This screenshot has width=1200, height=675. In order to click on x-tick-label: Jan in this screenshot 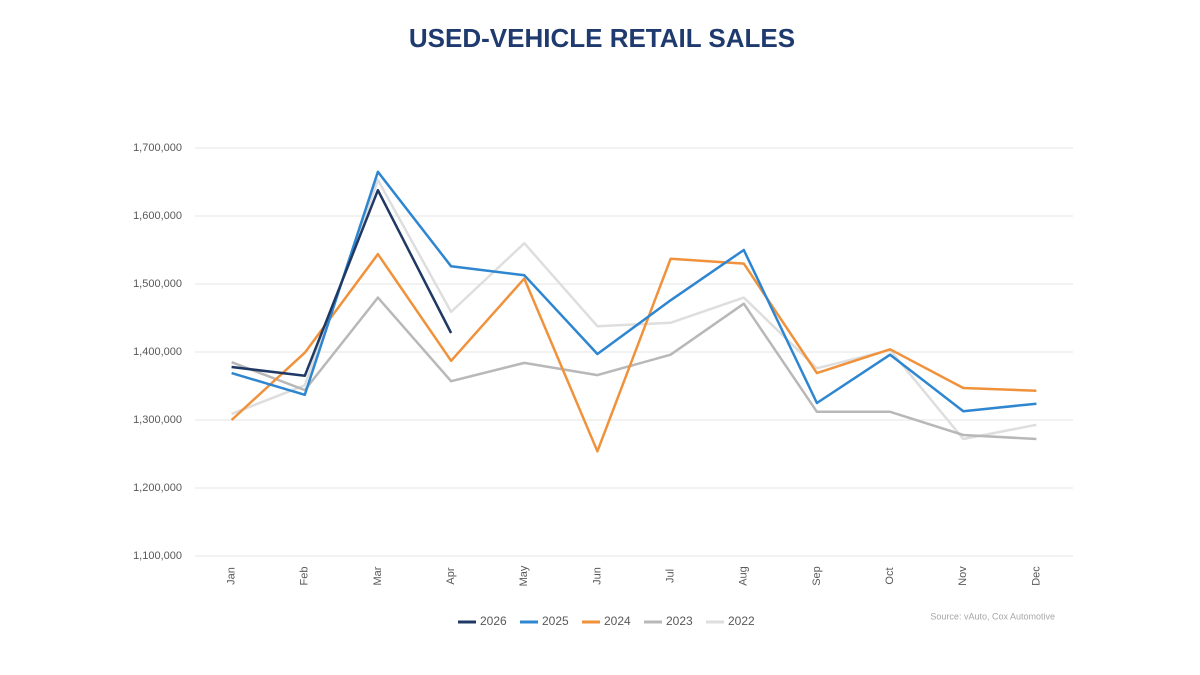, I will do `click(231, 576)`.